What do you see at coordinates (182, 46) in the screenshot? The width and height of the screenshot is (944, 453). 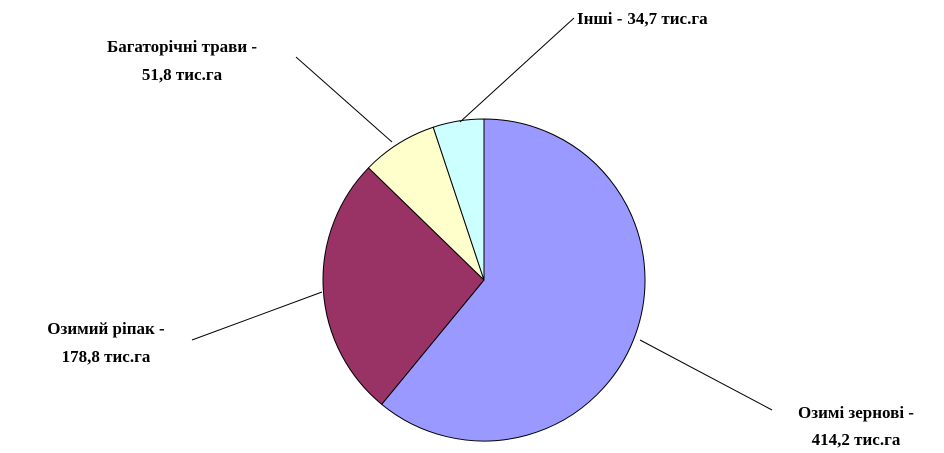 I see `category-label: Багаторічні трави -` at bounding box center [182, 46].